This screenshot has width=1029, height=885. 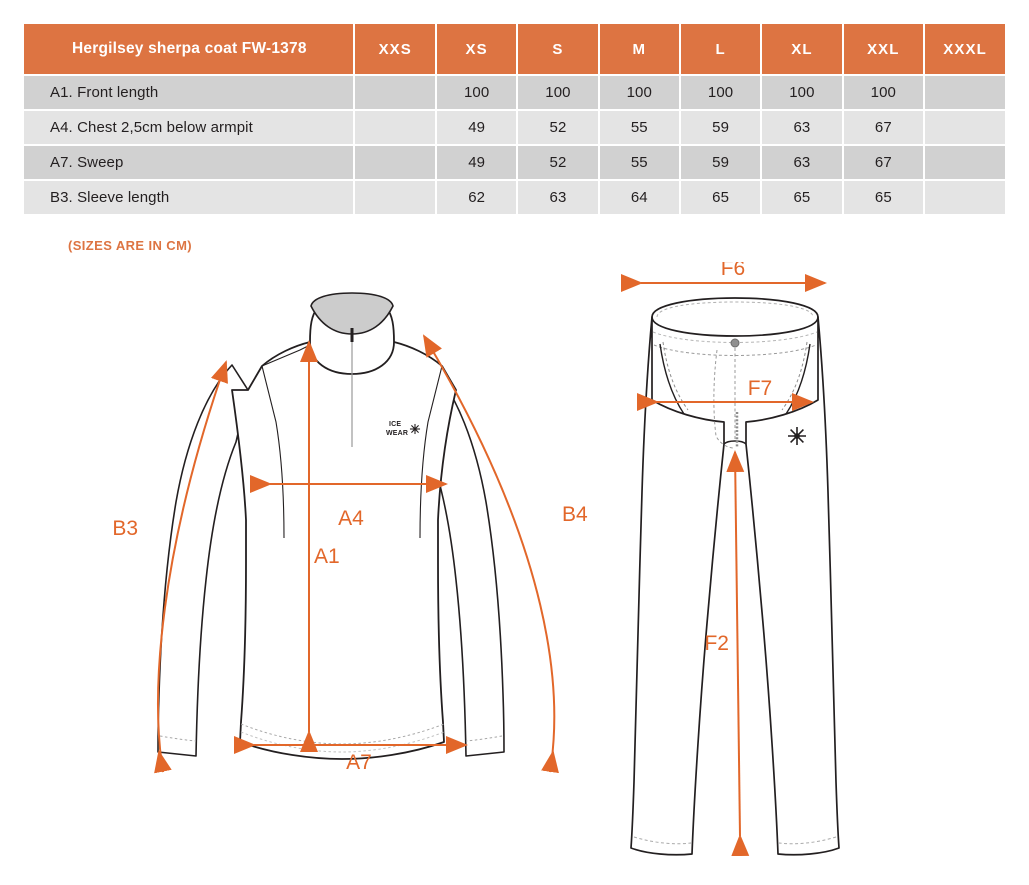 I want to click on measurement-label: A7. Sweep, so click(x=189, y=162).